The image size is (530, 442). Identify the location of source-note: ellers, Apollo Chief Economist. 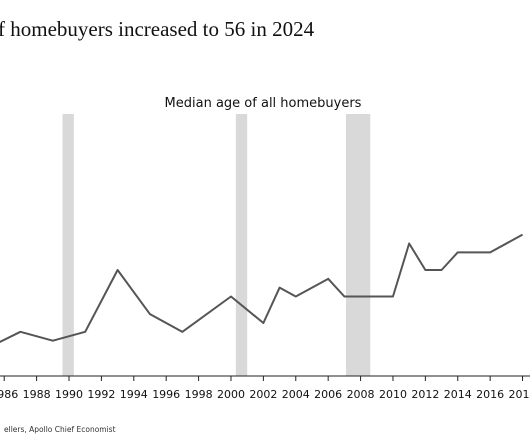
(60, 429).